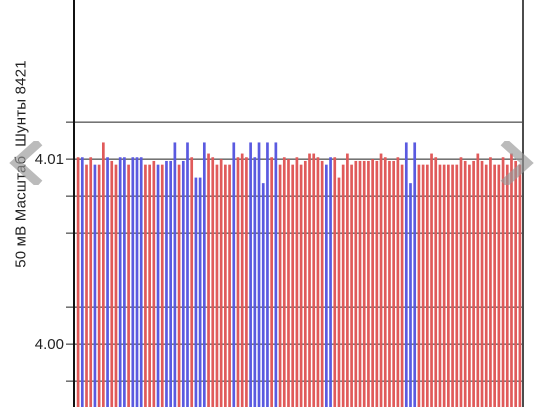  Describe the element at coordinates (49, 344) in the screenshot. I see `y-tick-label: 4.00` at that location.